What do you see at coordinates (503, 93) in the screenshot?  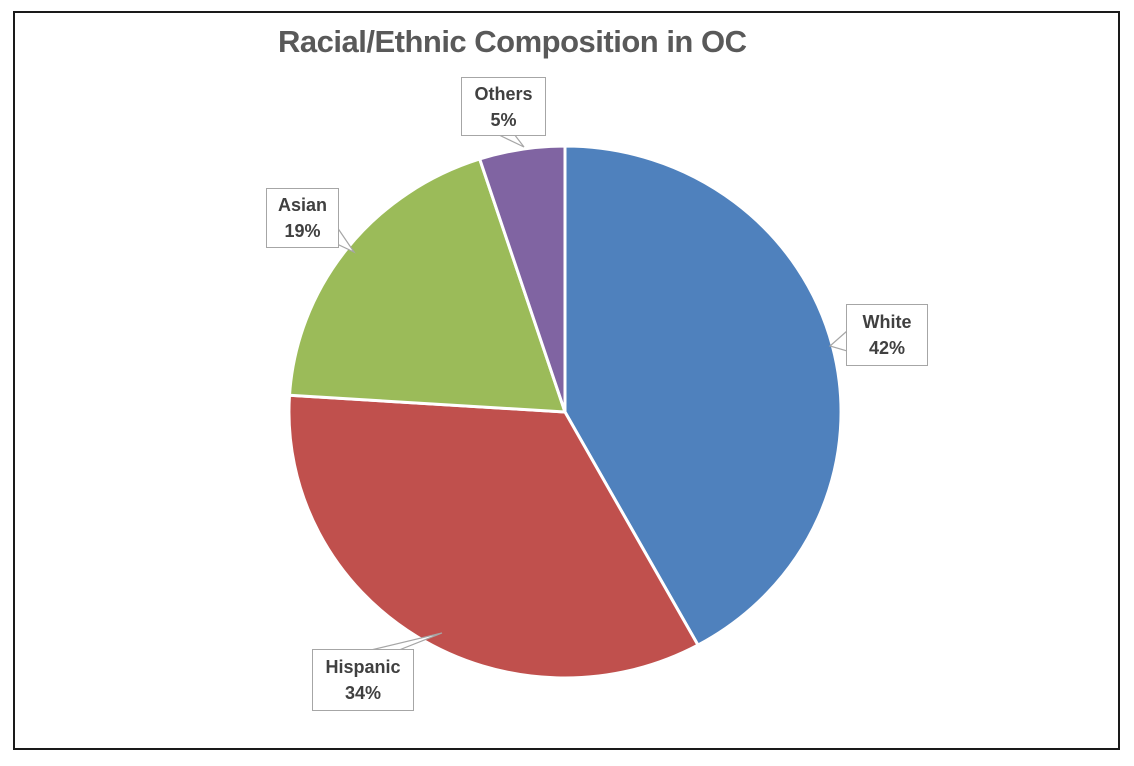 I see `callout-others-label: Others` at bounding box center [503, 93].